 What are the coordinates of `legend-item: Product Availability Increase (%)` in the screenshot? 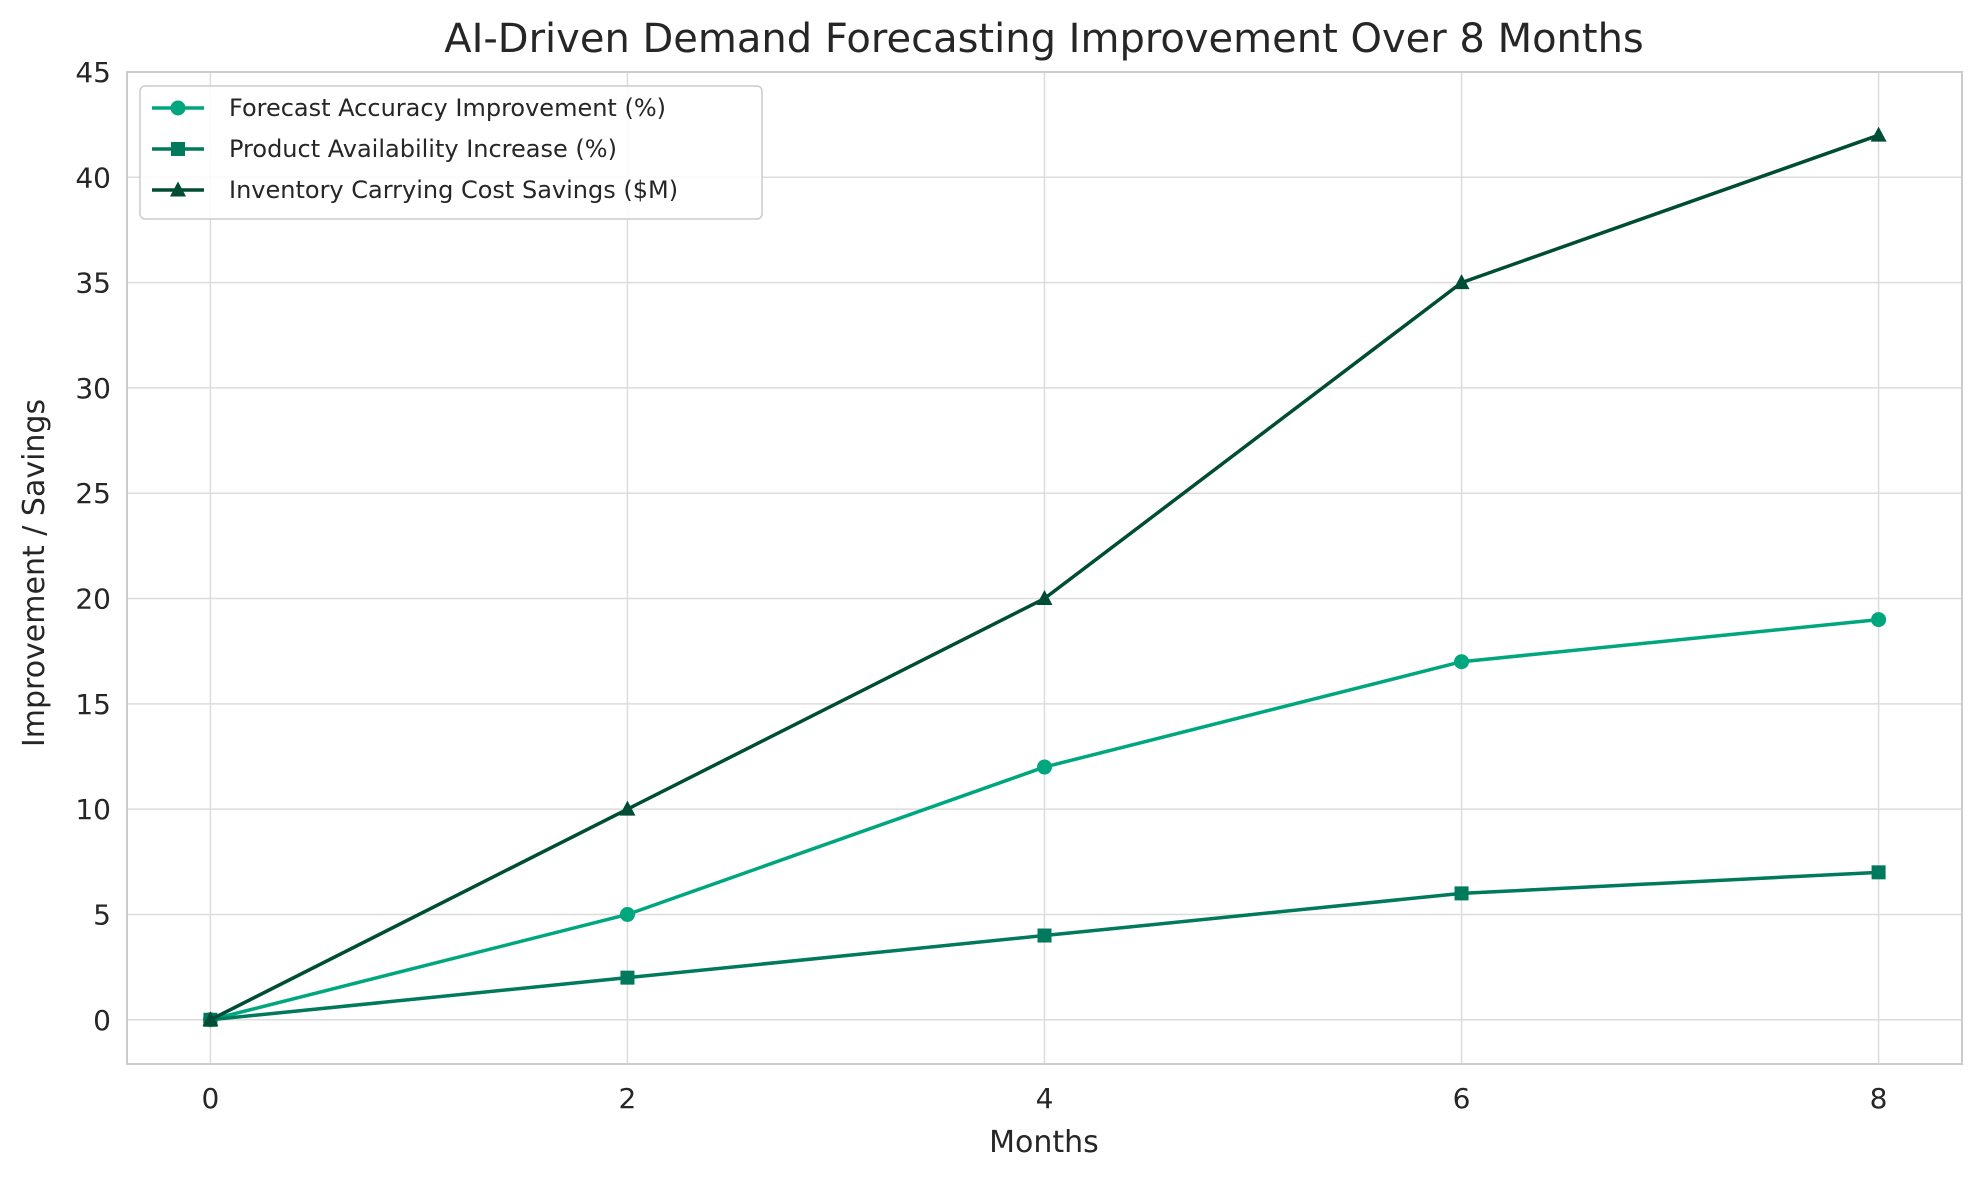 It's located at (384, 149).